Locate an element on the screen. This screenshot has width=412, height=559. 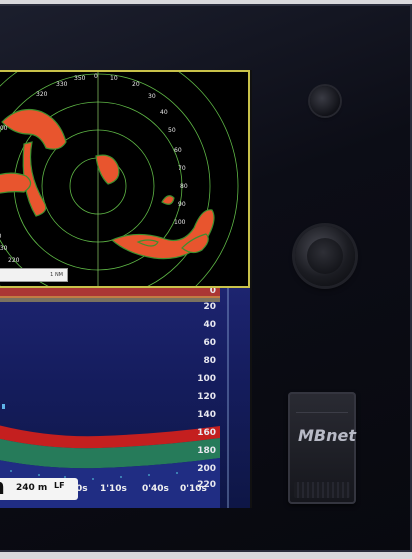
bearing-label: 300 is located at coordinates (4, 128).